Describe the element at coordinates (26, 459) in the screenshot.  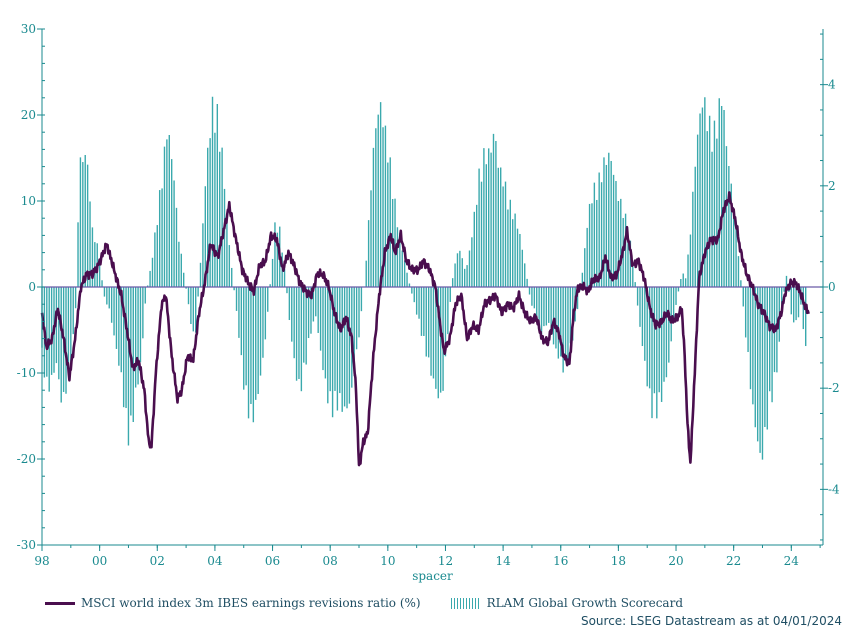
I see `left-tick-label: -20` at that location.